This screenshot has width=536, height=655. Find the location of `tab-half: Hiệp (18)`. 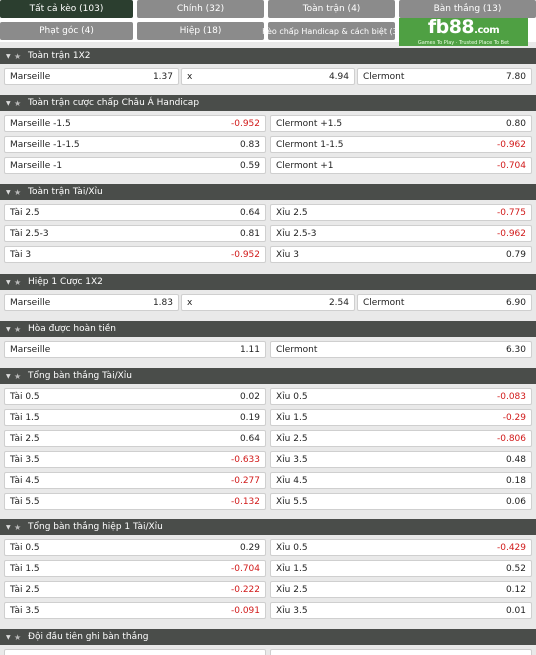

tab-half: Hiệp (18) is located at coordinates (200, 31).